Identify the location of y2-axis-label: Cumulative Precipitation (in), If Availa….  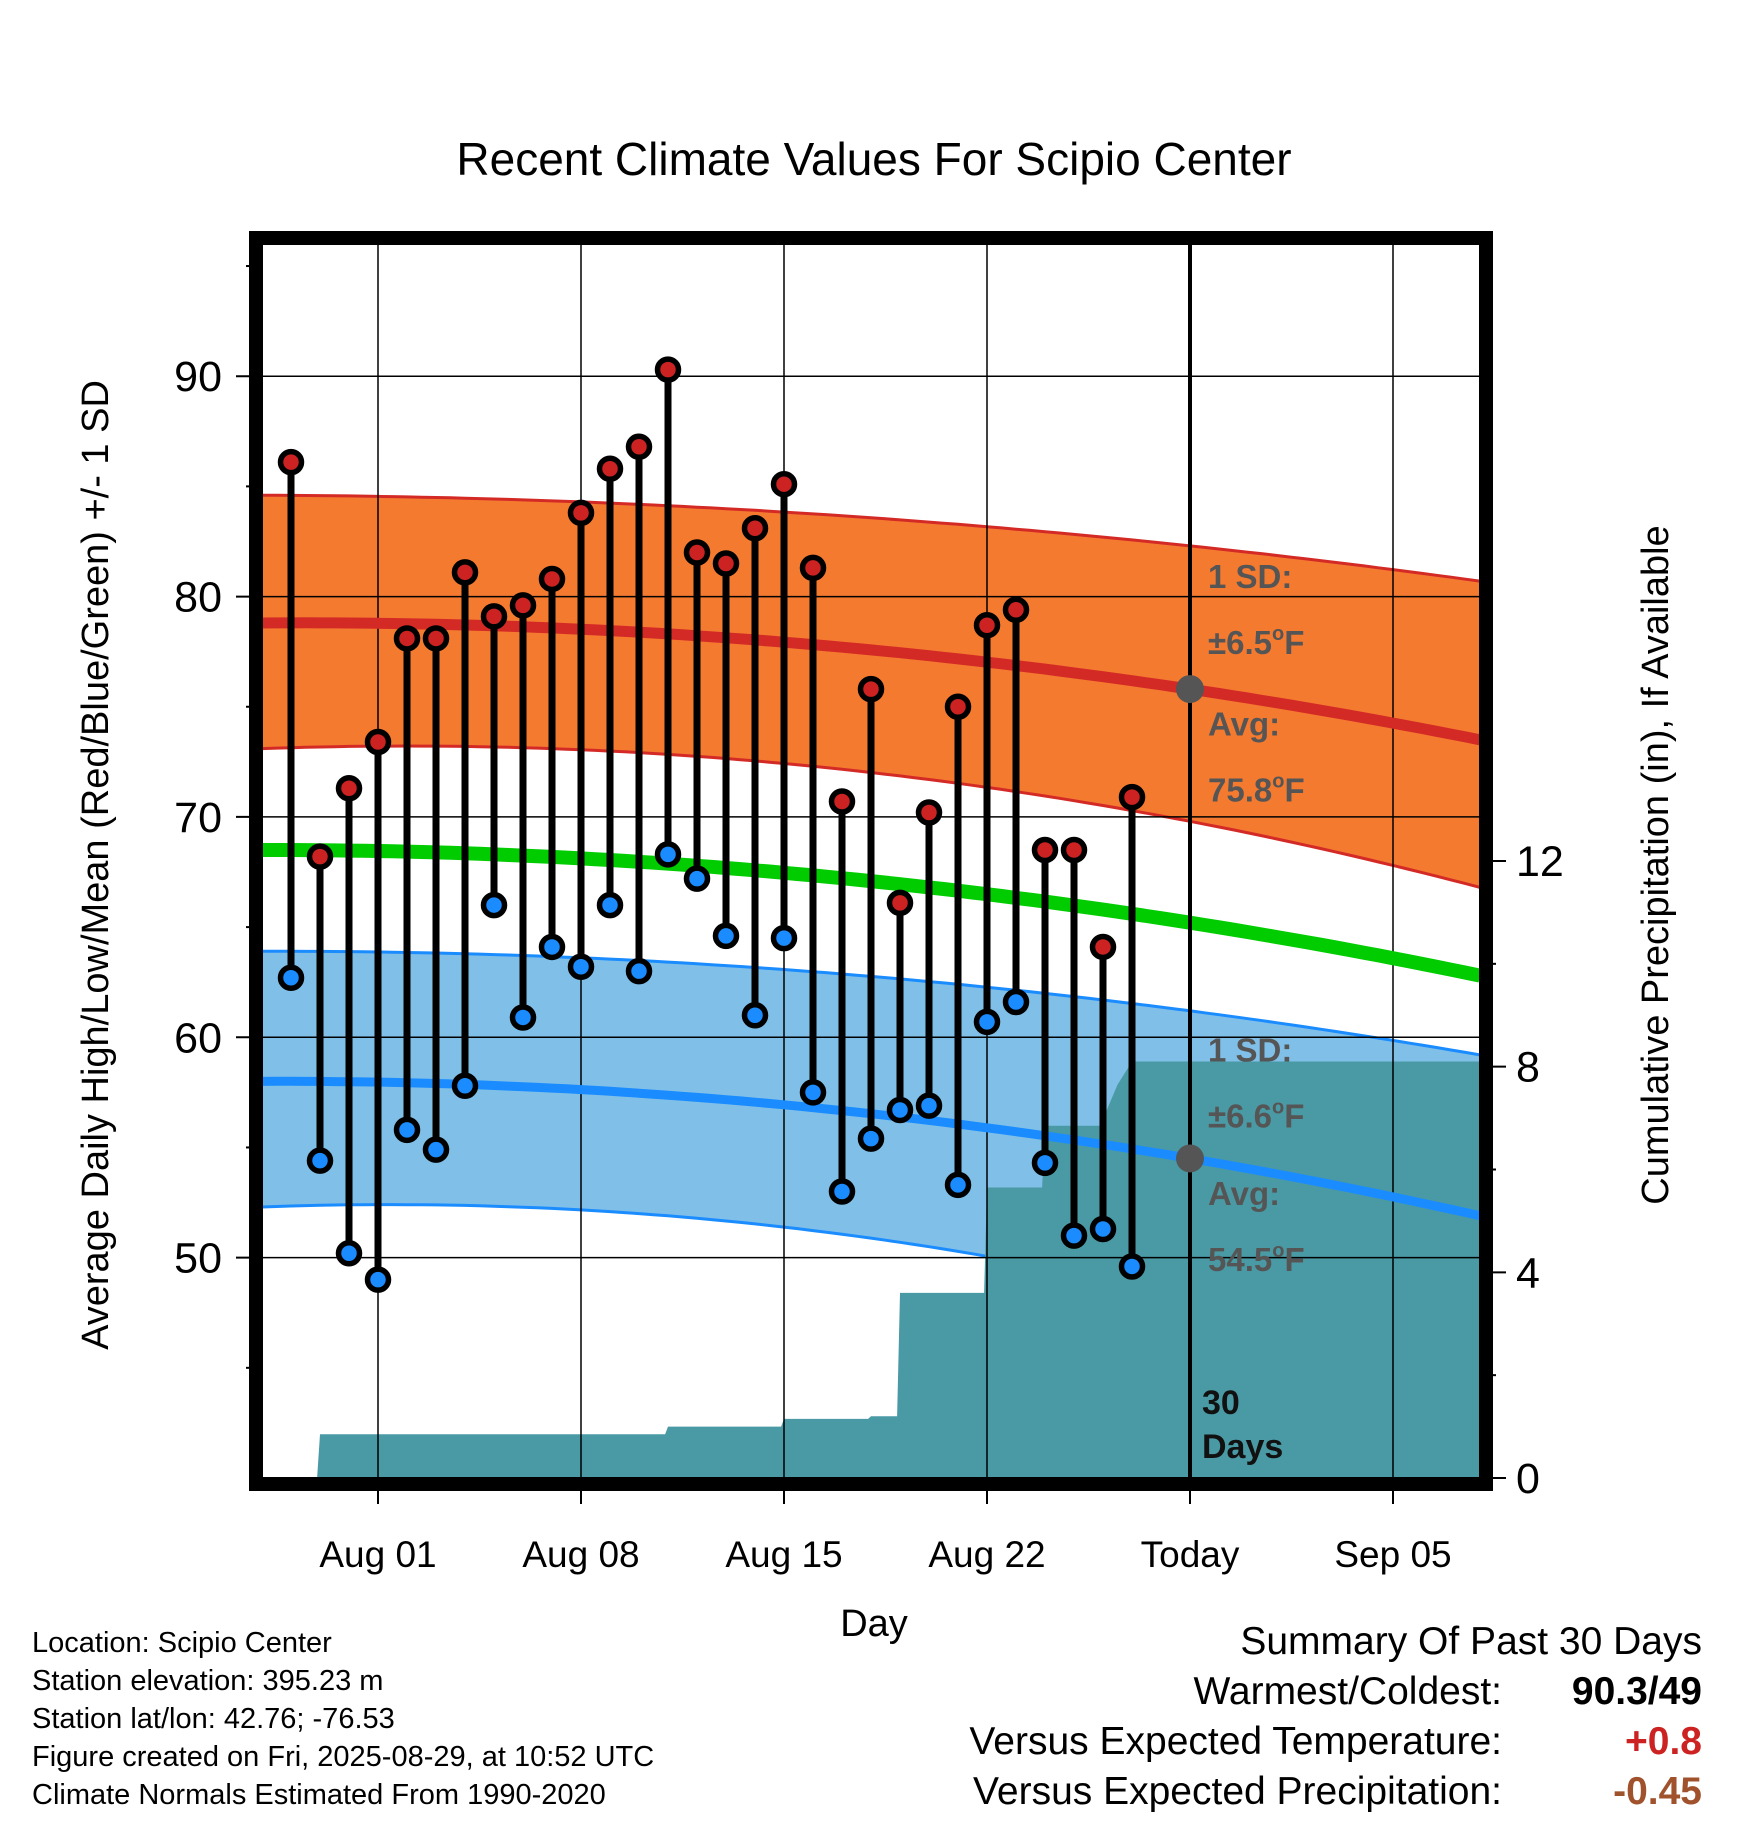
(1656, 864).